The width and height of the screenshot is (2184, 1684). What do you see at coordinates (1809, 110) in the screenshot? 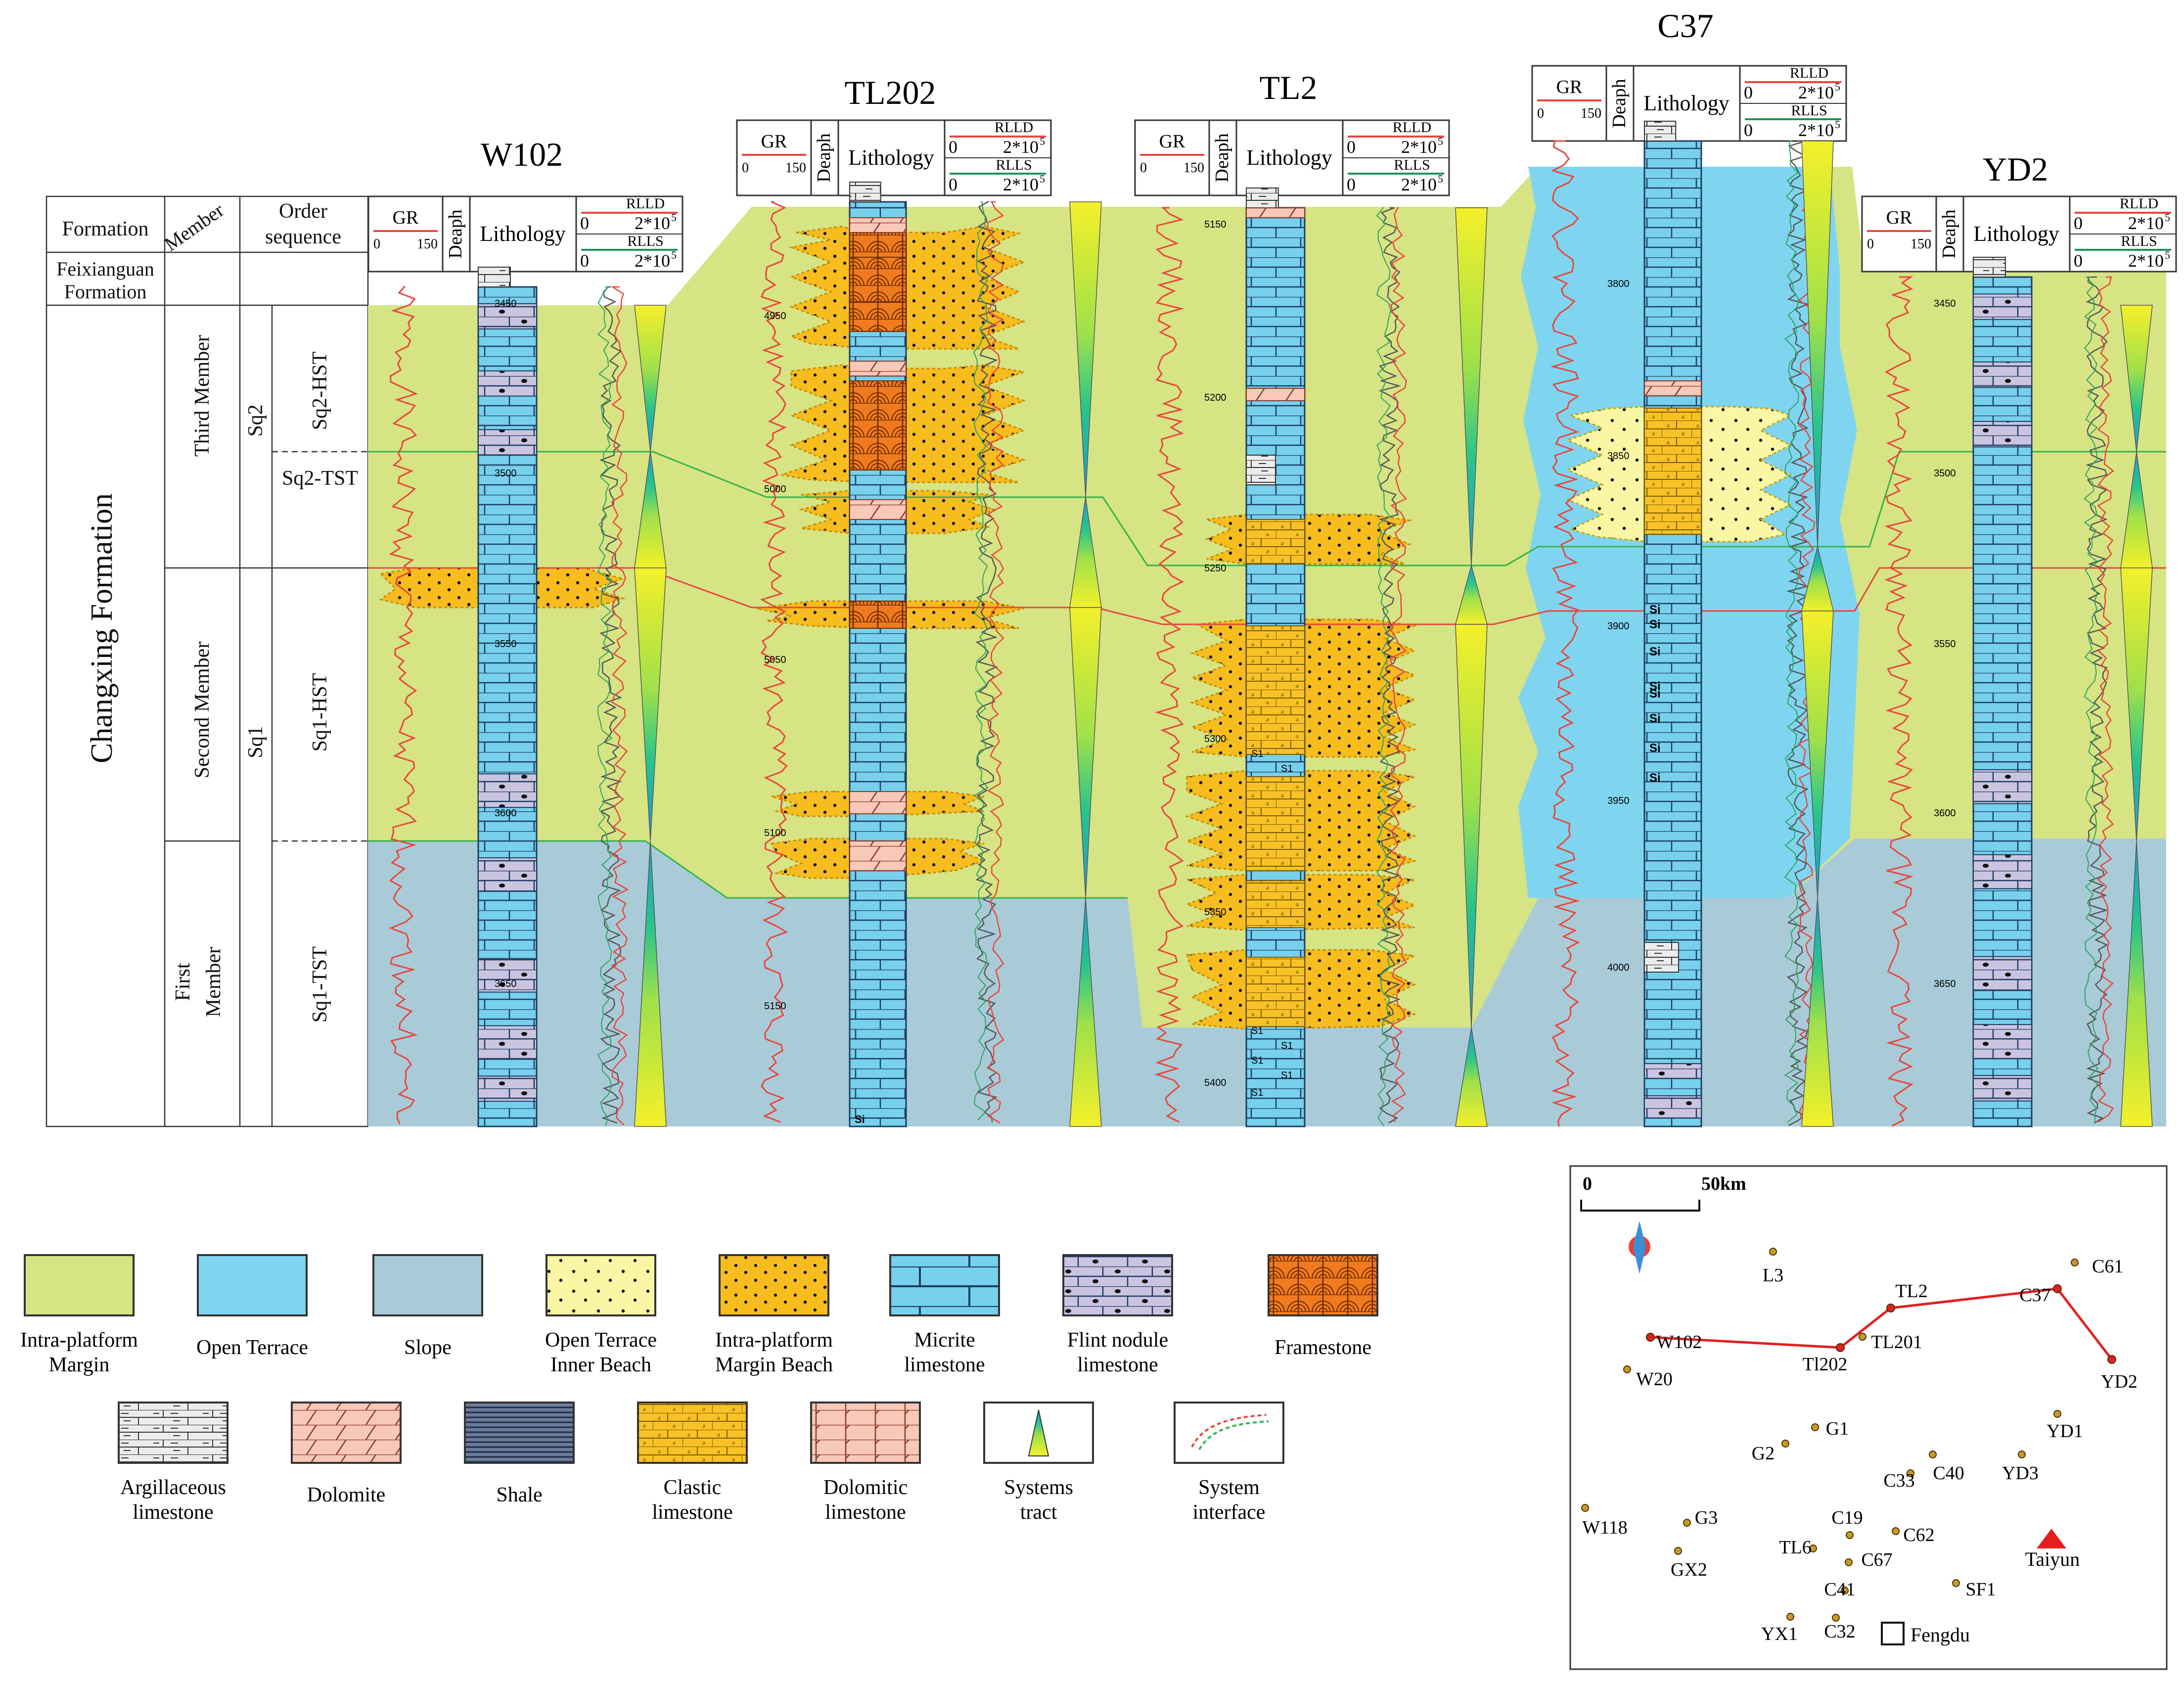
I see `rlls-label: RLLS` at bounding box center [1809, 110].